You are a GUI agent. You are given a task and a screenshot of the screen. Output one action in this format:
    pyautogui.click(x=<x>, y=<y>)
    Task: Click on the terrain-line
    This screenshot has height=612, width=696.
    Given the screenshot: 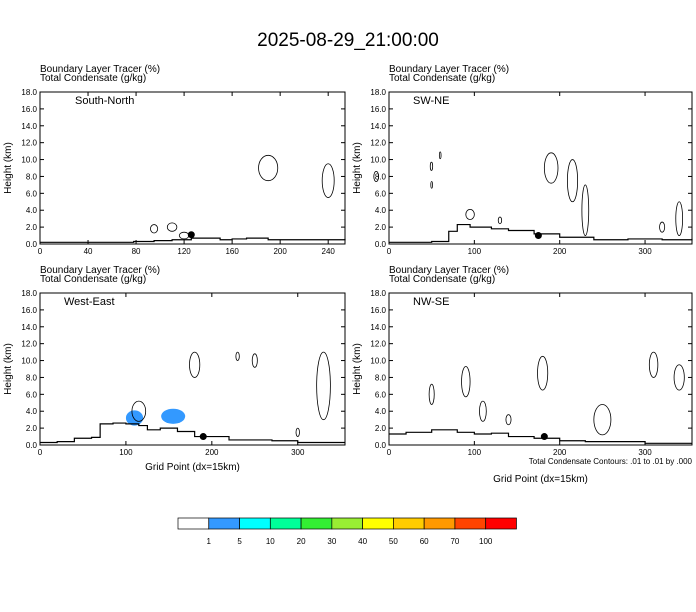 What is the action you would take?
    pyautogui.click(x=193, y=240)
    